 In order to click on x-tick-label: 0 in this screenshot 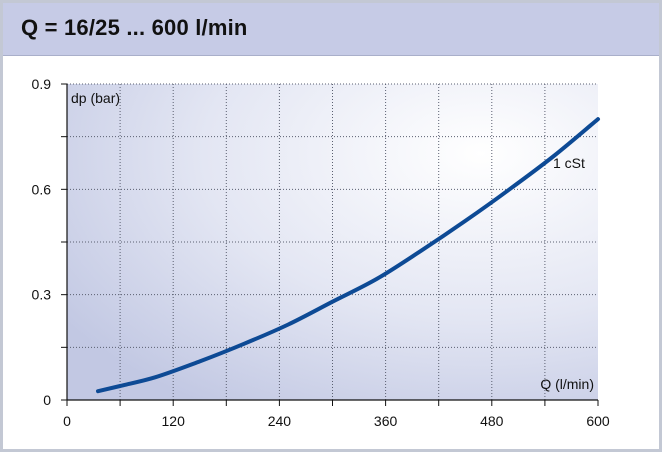, I will do `click(67, 421)`.